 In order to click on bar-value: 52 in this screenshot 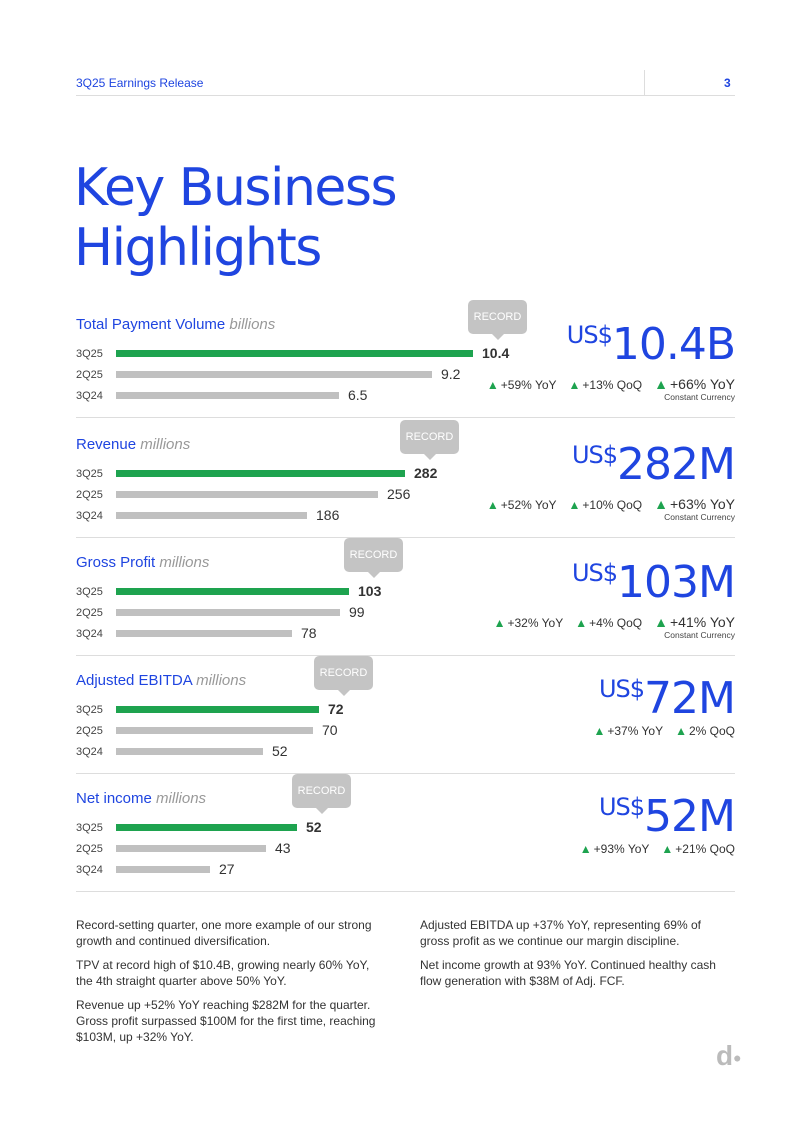, I will do `click(314, 827)`.